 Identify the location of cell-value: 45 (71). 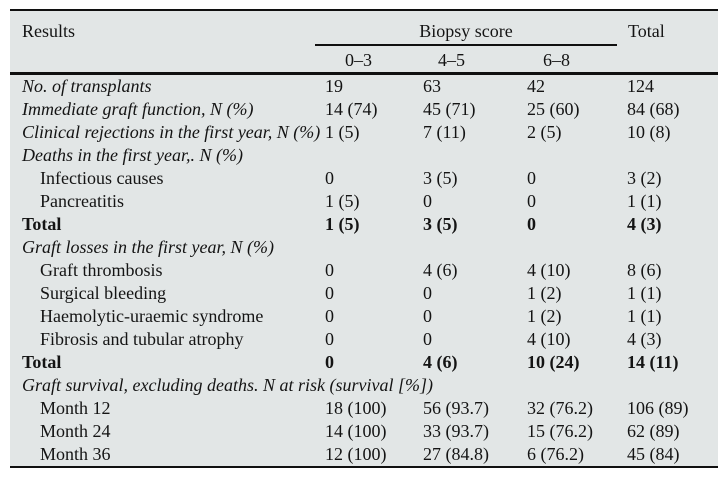
(449, 109).